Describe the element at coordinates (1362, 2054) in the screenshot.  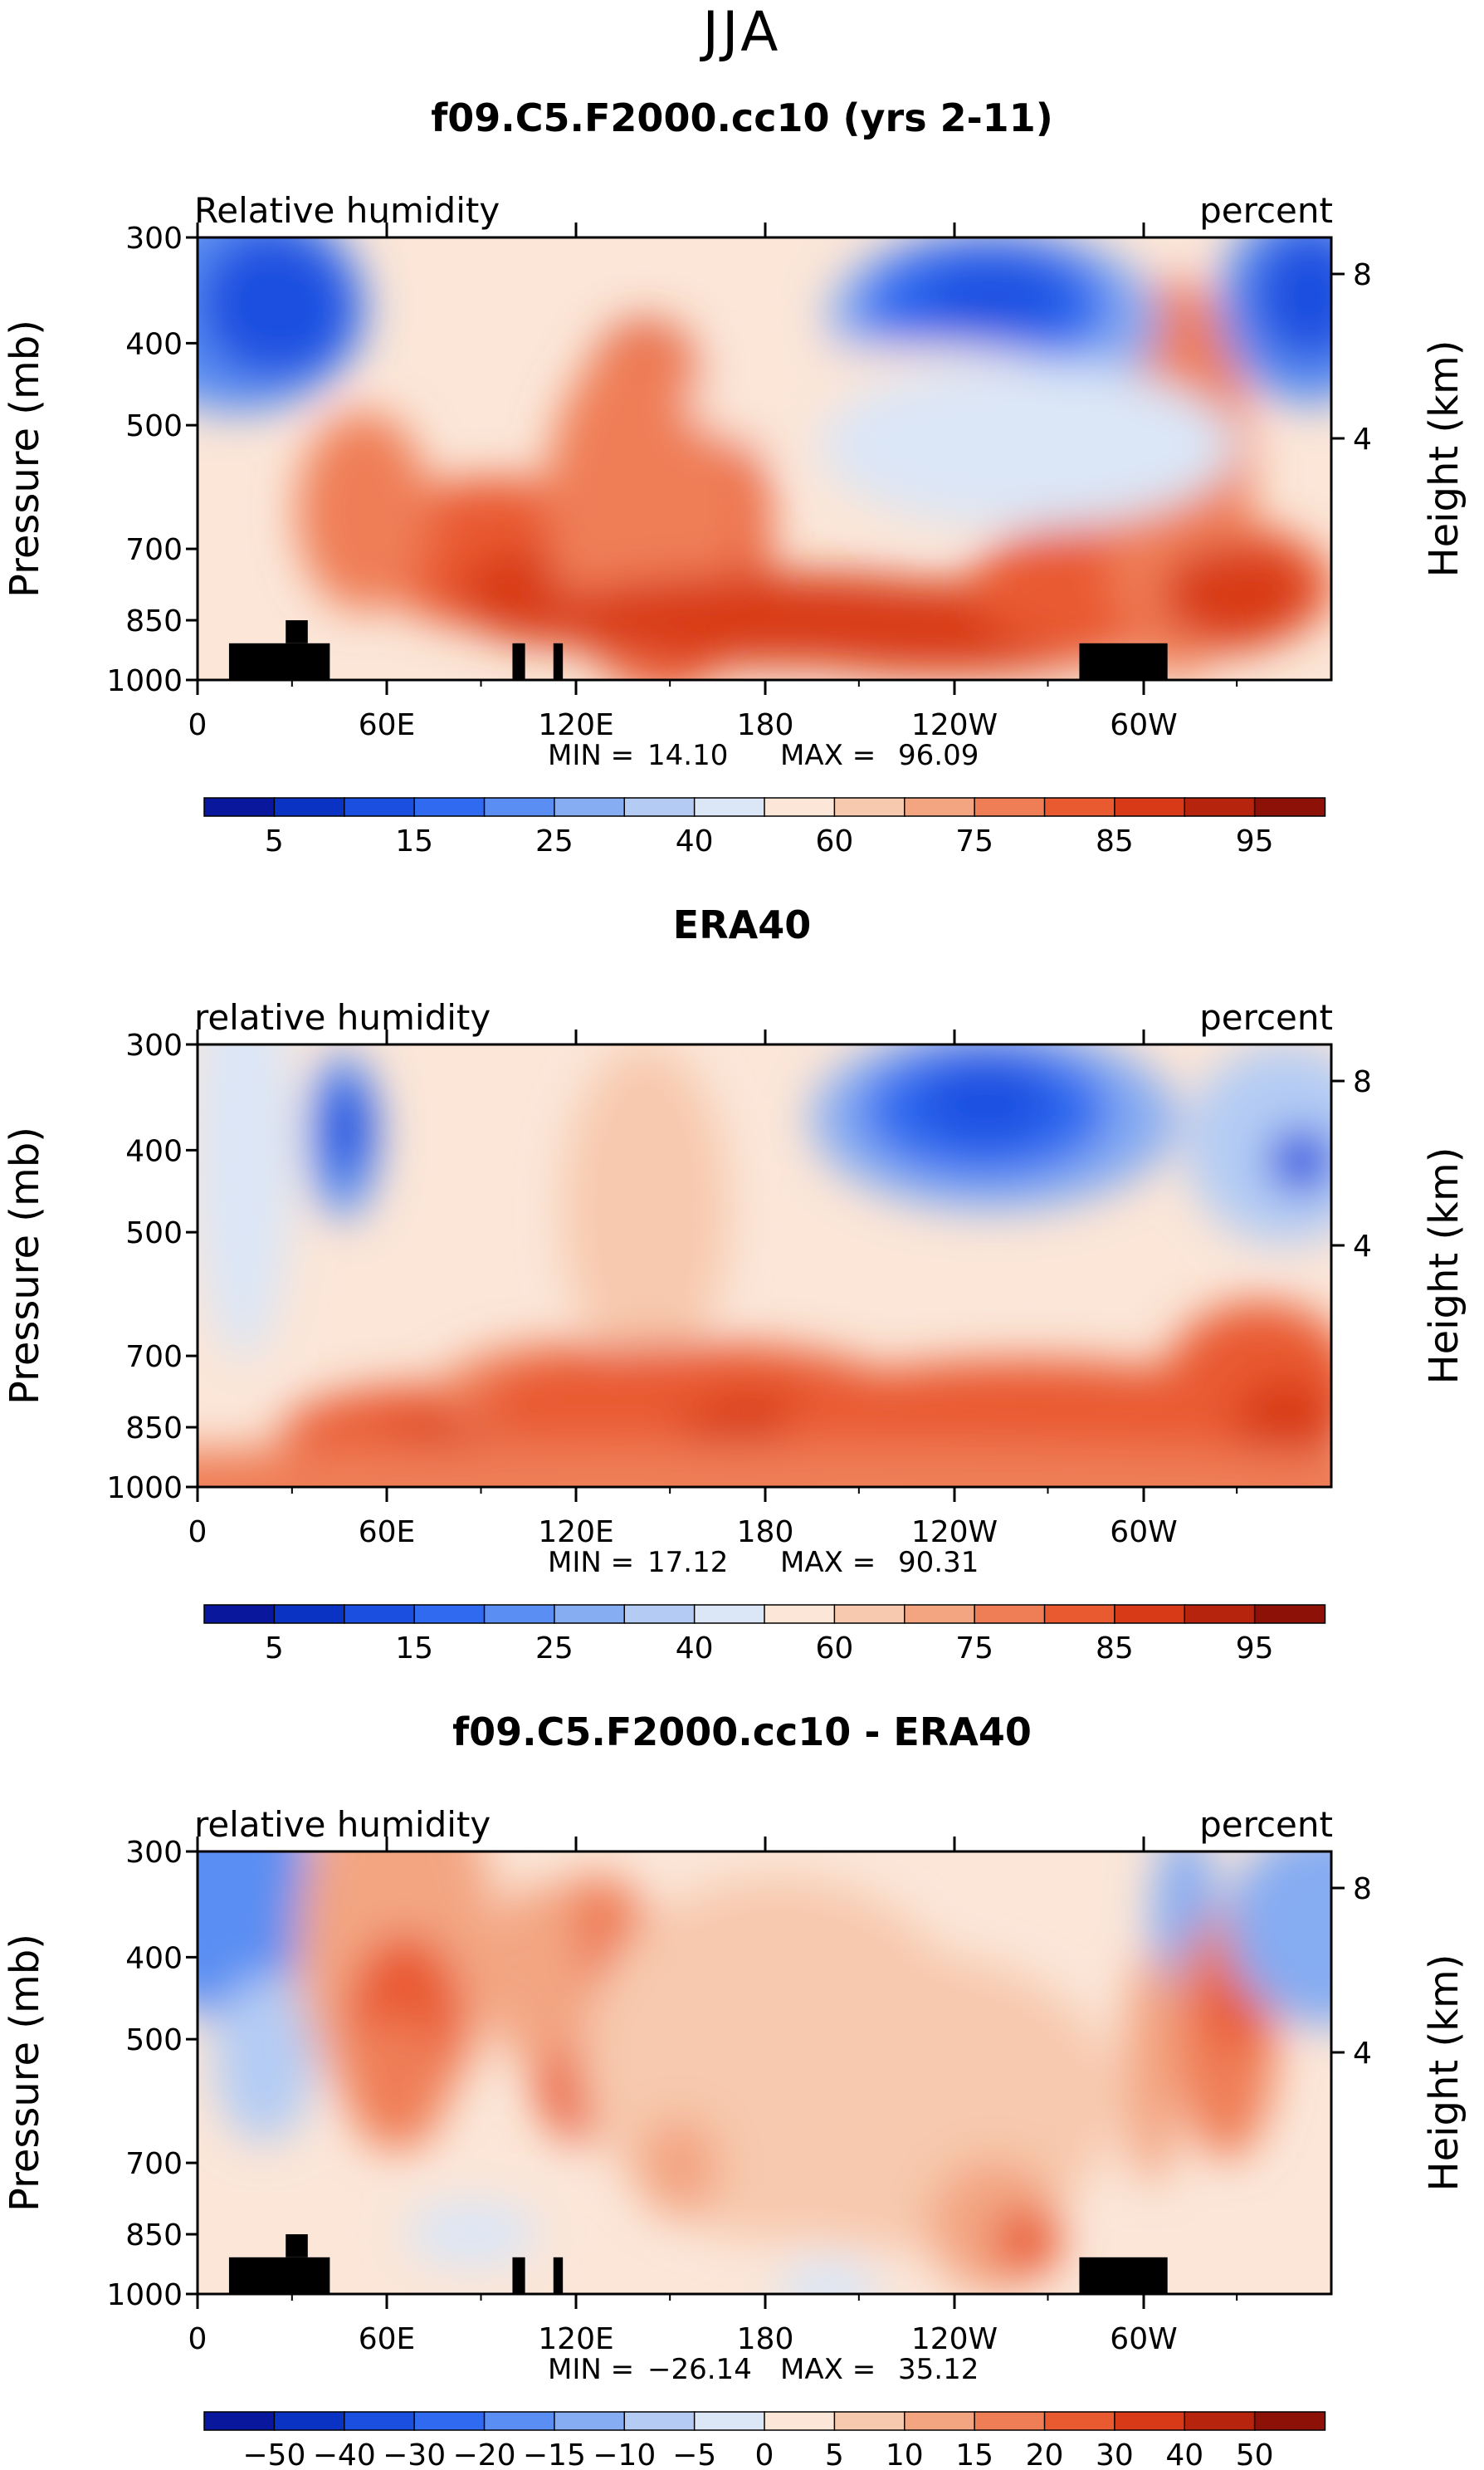
I see `y2-tick-label: 4` at that location.